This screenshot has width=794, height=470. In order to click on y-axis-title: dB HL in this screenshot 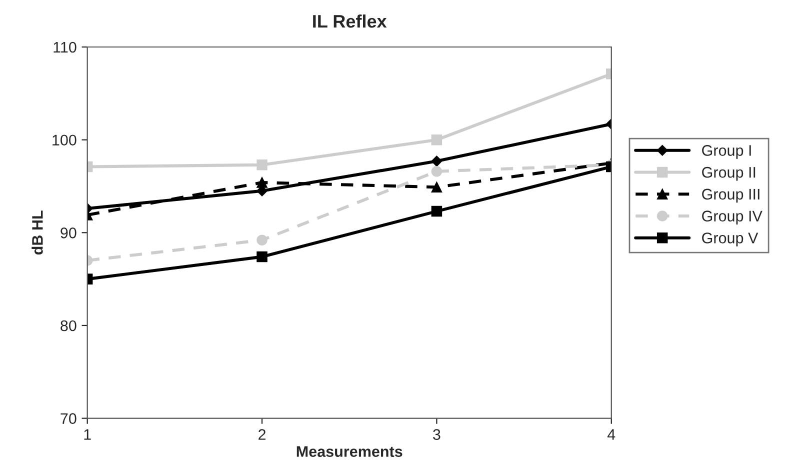, I will do `click(37, 232)`.